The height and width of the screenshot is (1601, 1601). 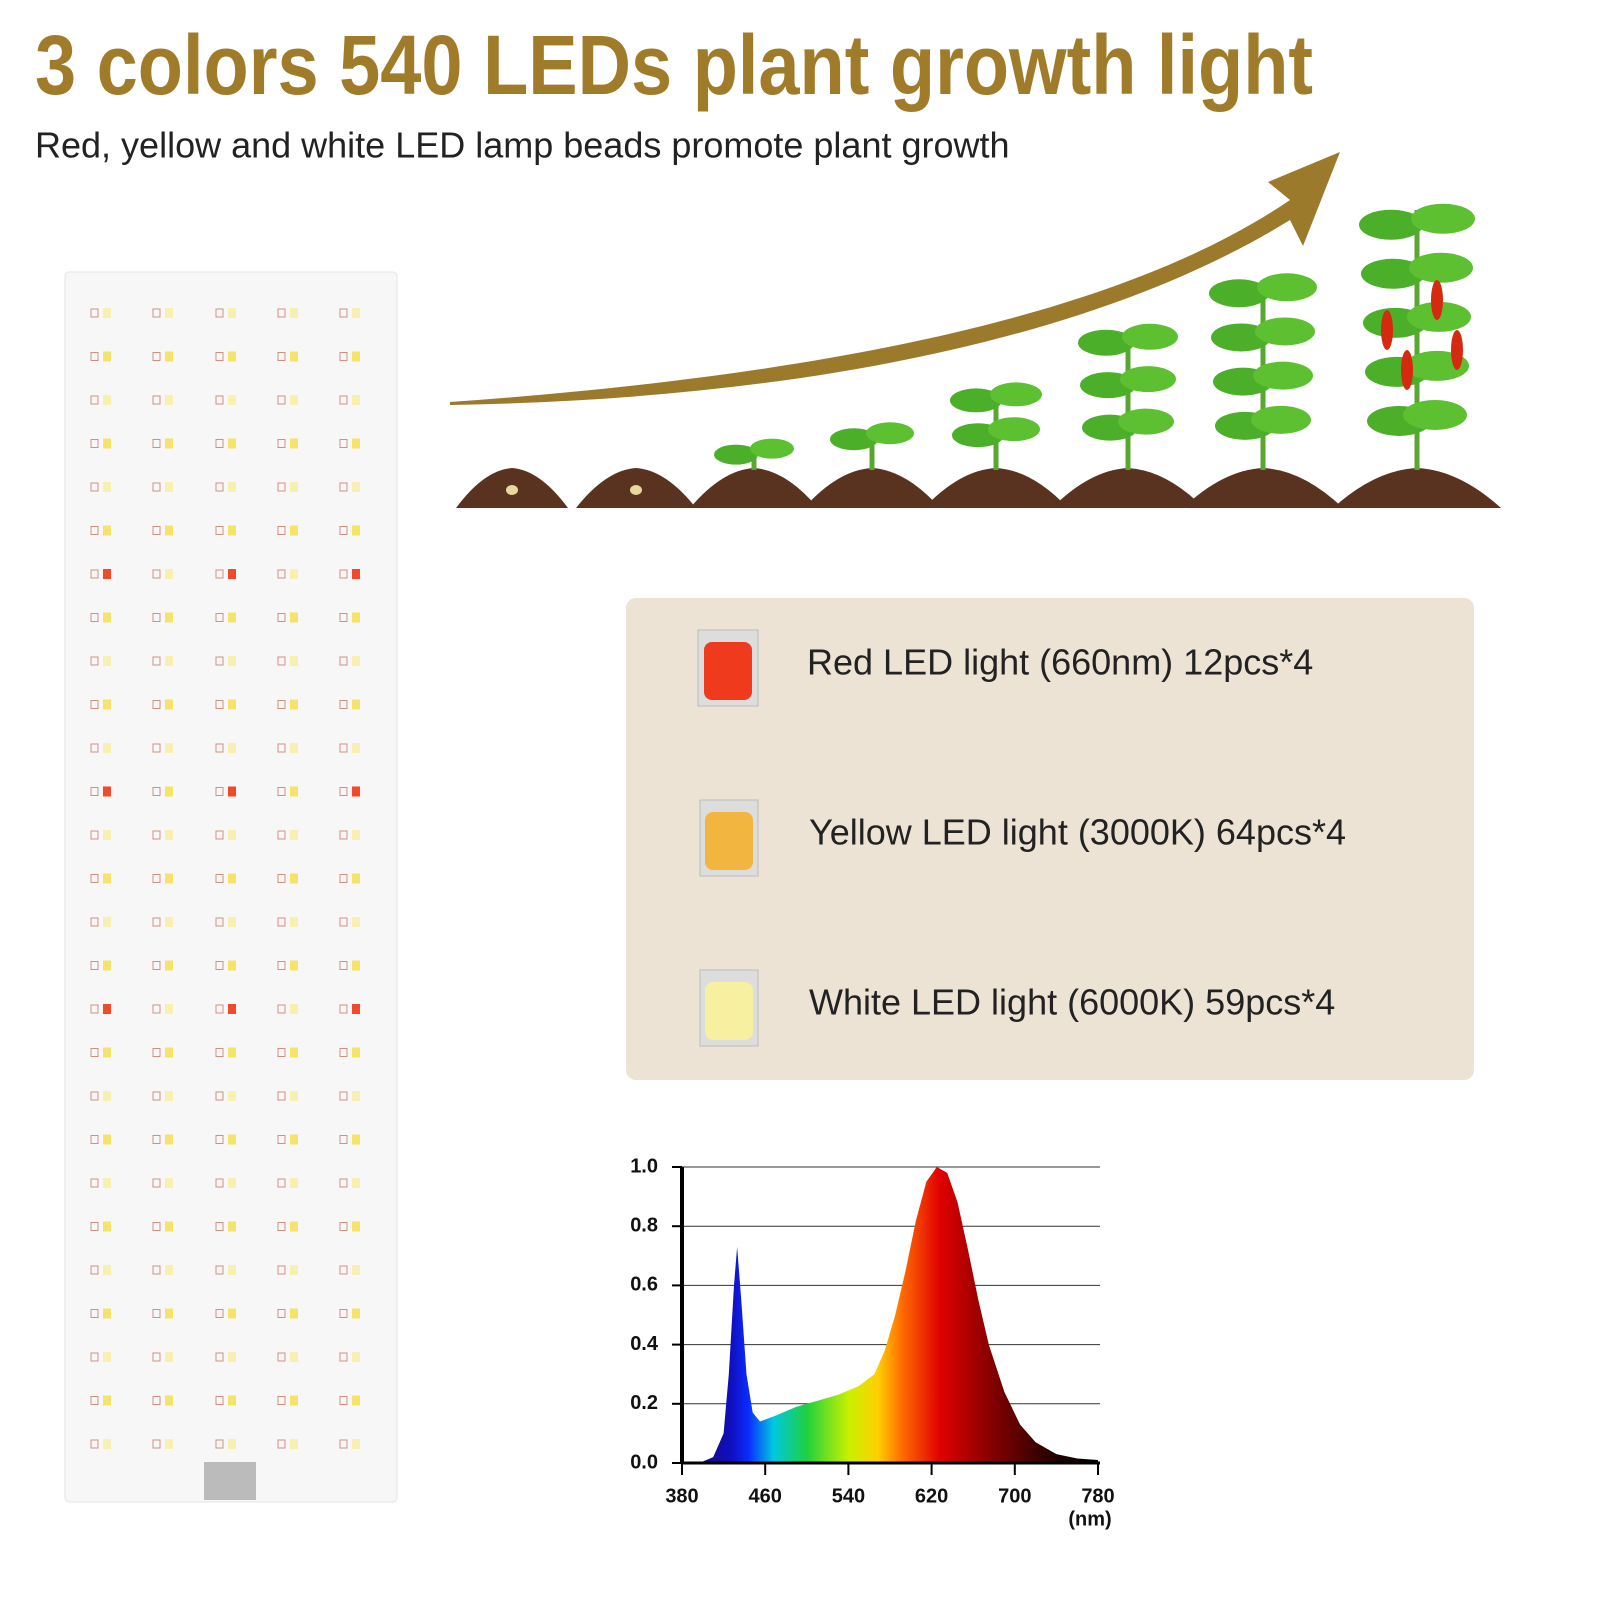 I want to click on y-tick-label: 0.0, so click(x=644, y=1462).